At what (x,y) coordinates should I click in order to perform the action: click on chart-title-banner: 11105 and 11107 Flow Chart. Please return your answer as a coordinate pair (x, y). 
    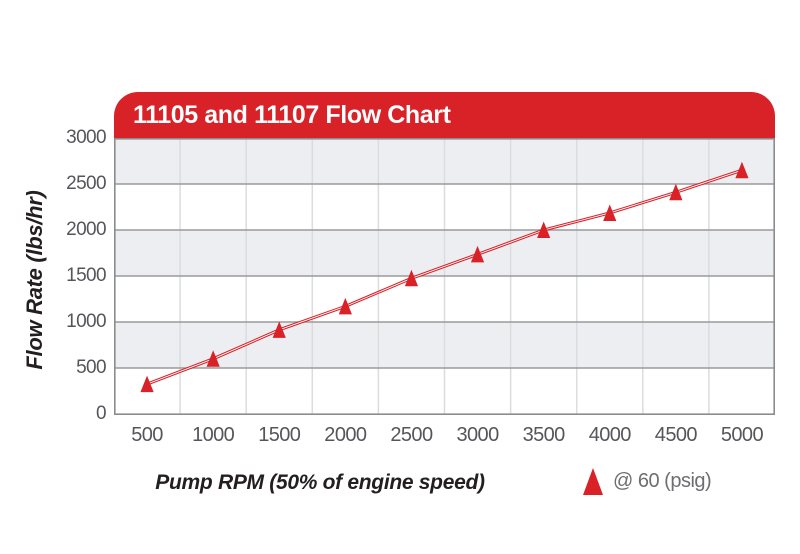
    Looking at the image, I should click on (444, 115).